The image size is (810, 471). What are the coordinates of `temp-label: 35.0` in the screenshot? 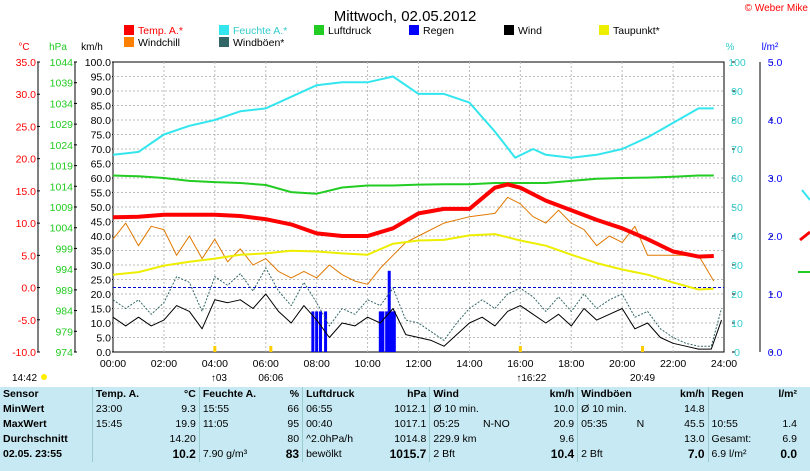 It's located at (26, 63).